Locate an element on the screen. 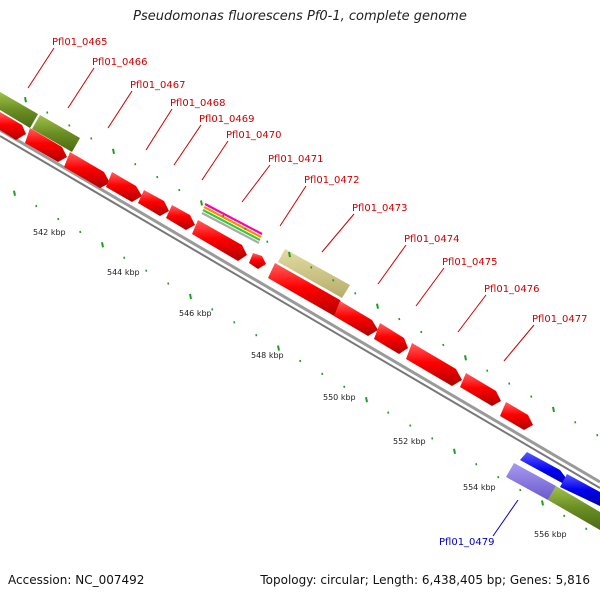 The image size is (600, 600). feature-stack is located at coordinates (232, 223).